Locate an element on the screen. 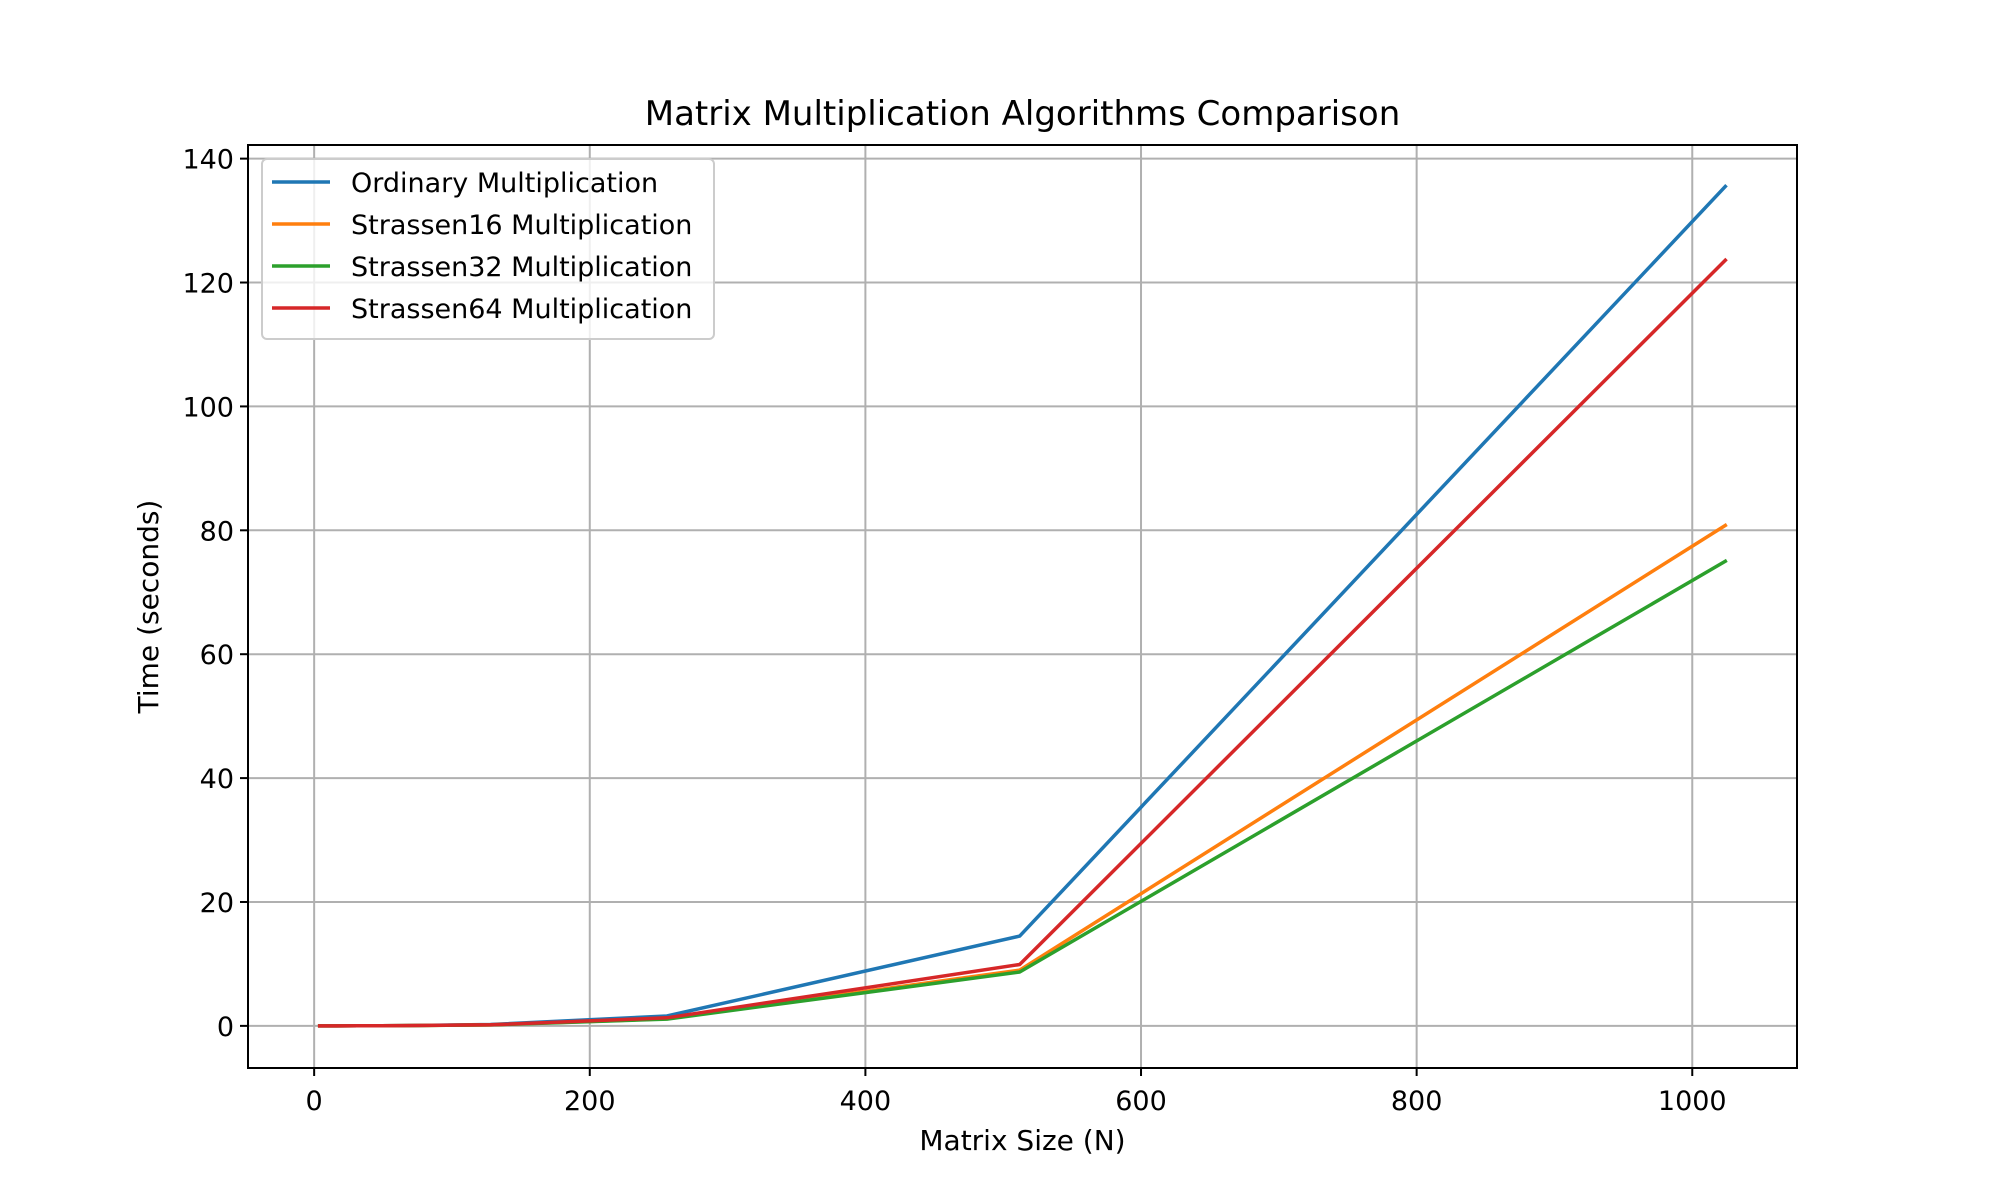  y-axis-label: Time (seconds) is located at coordinates (148, 607).